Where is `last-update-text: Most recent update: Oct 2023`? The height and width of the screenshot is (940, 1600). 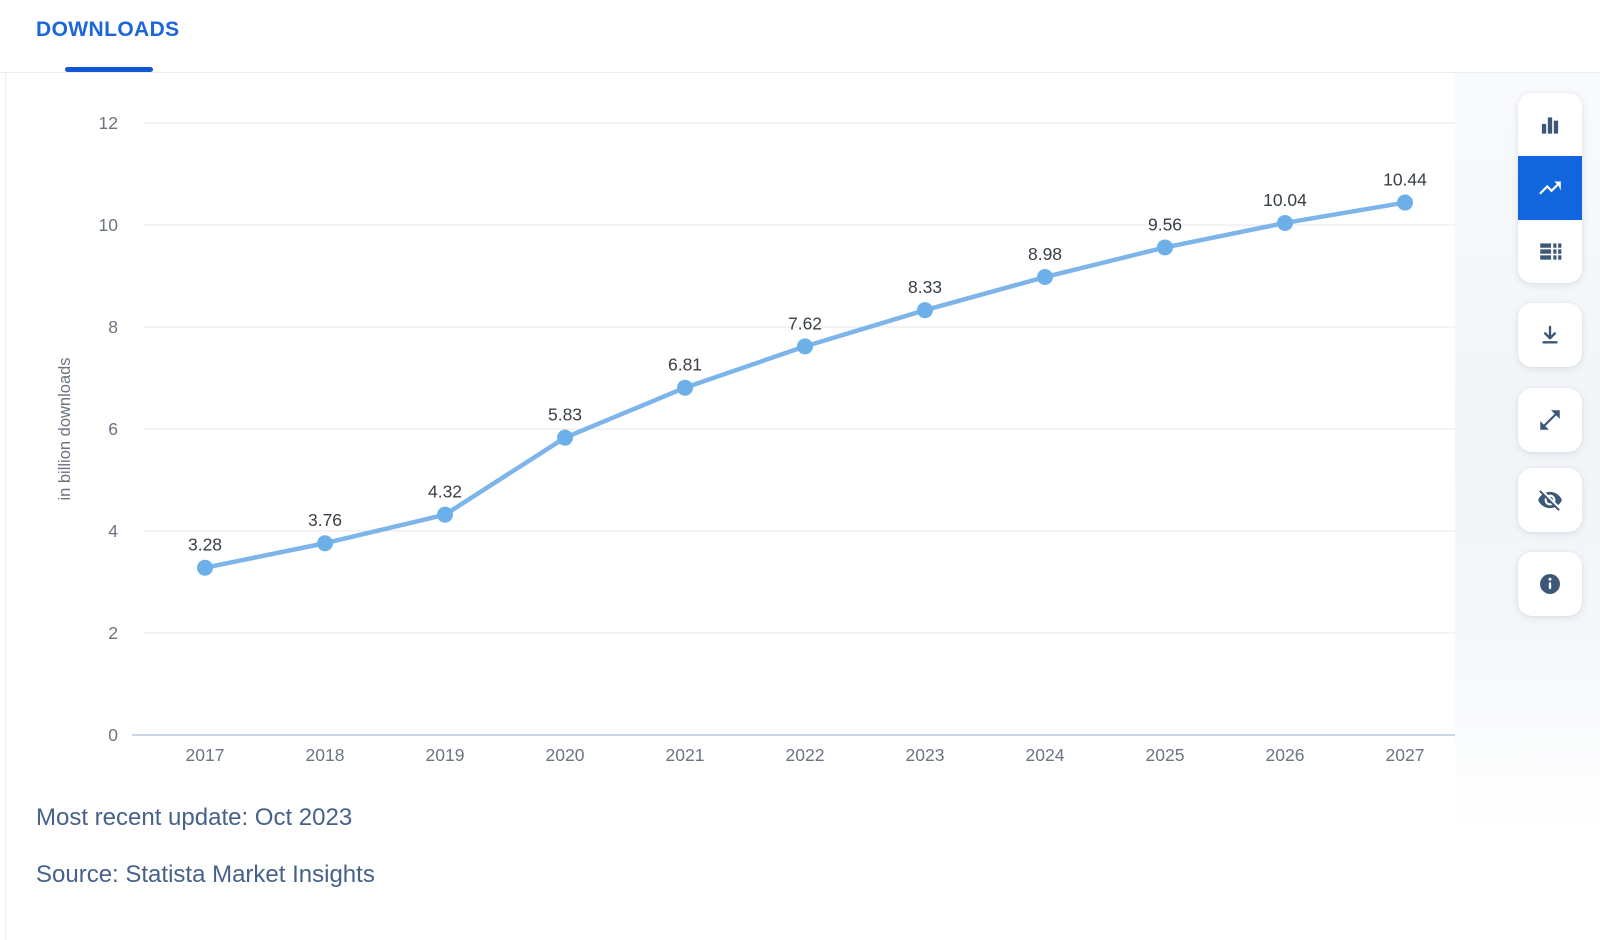 last-update-text: Most recent update: Oct 2023 is located at coordinates (194, 817).